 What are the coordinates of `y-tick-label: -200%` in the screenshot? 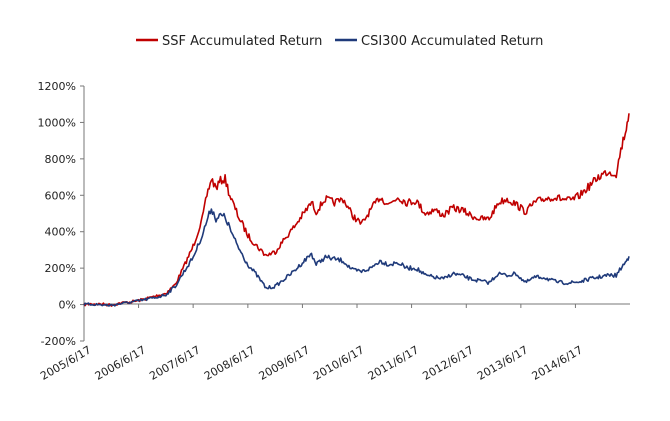 It's located at (58, 341).